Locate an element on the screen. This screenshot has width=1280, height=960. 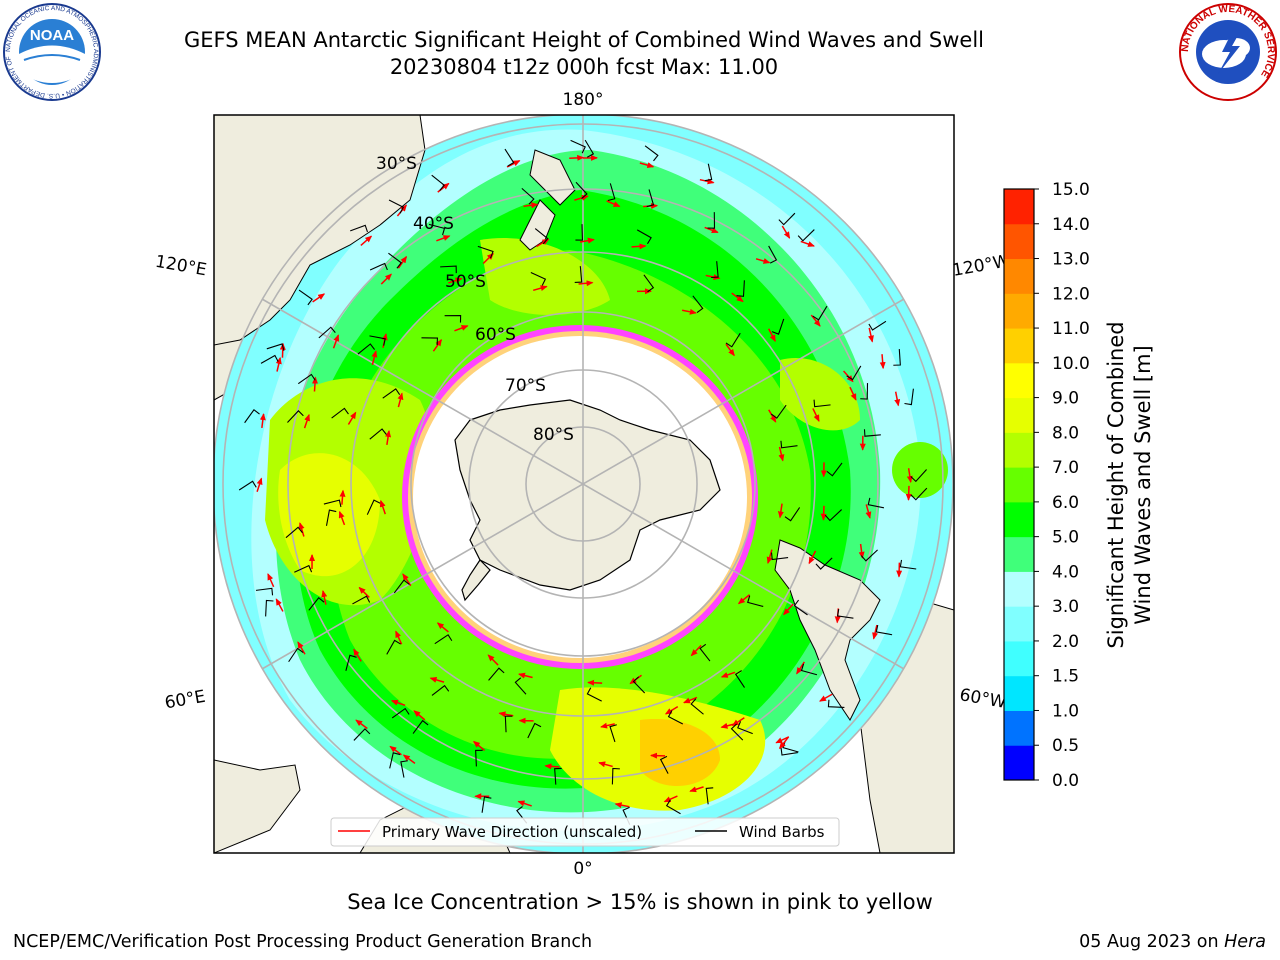
colorbar-tick-label: 8.0 is located at coordinates (1065, 433).